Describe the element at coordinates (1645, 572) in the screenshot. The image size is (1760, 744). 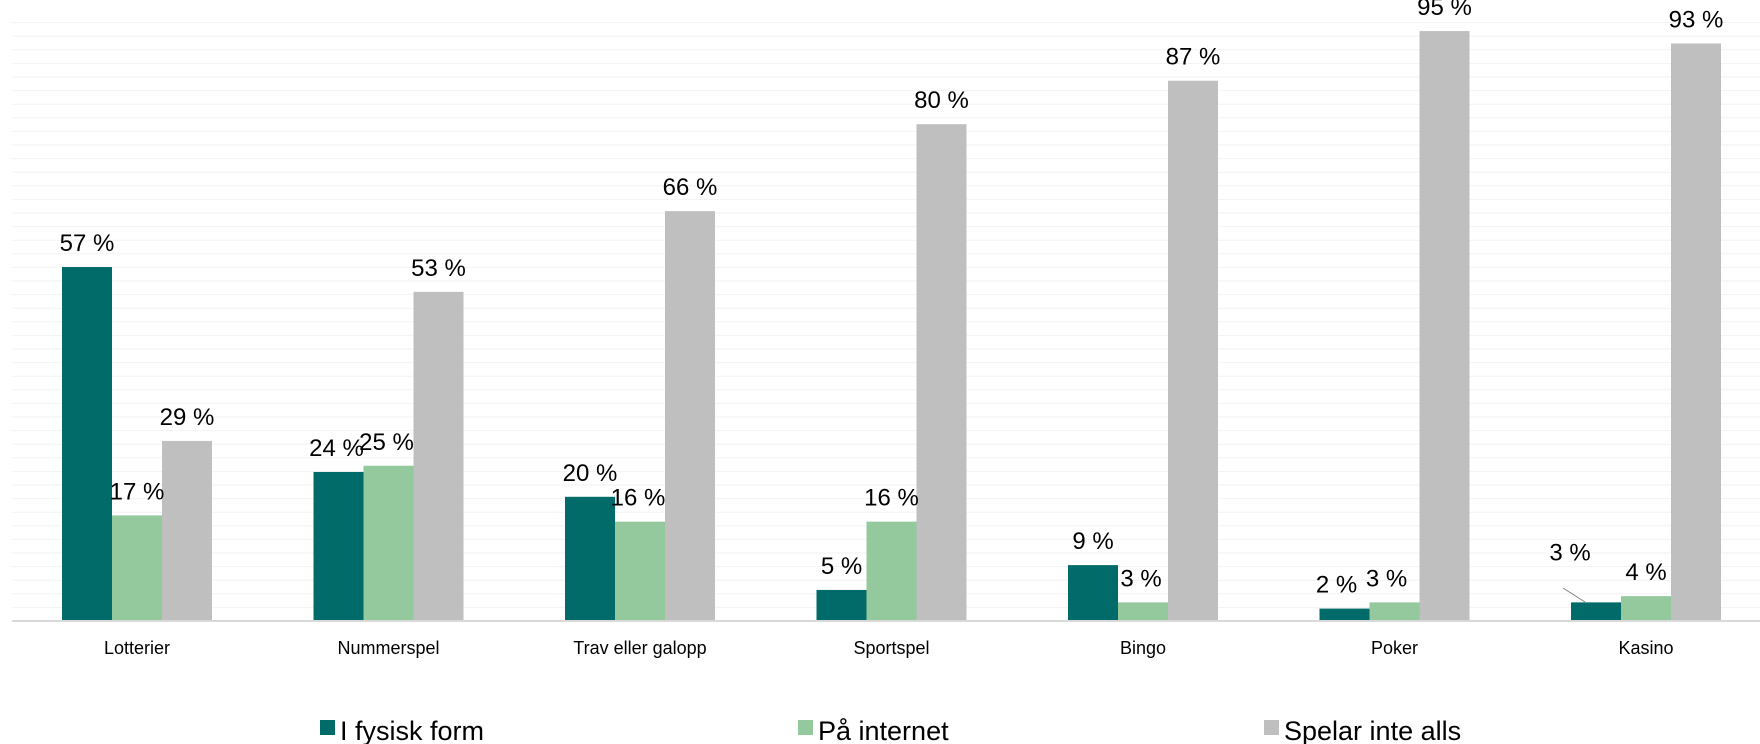
I see `data-label: 4 %` at that location.